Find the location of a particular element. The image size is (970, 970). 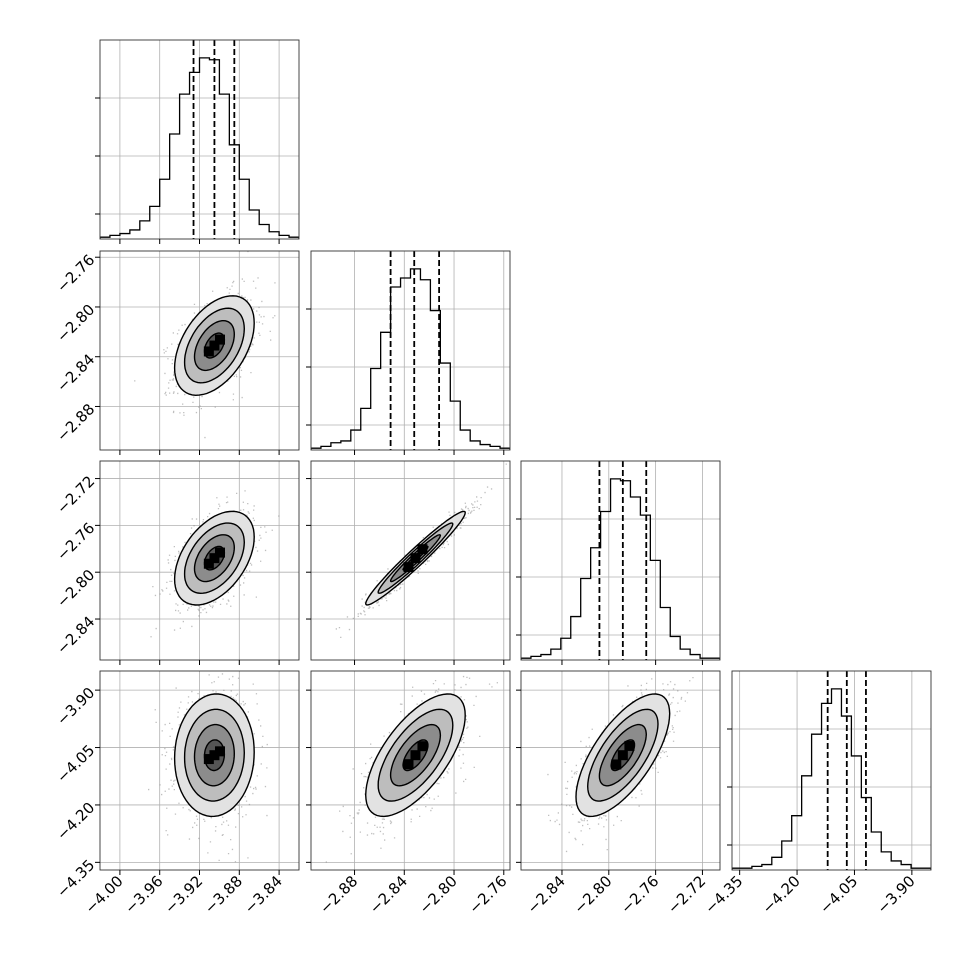

x-tick-label: −4.05 is located at coordinates (838, 894).